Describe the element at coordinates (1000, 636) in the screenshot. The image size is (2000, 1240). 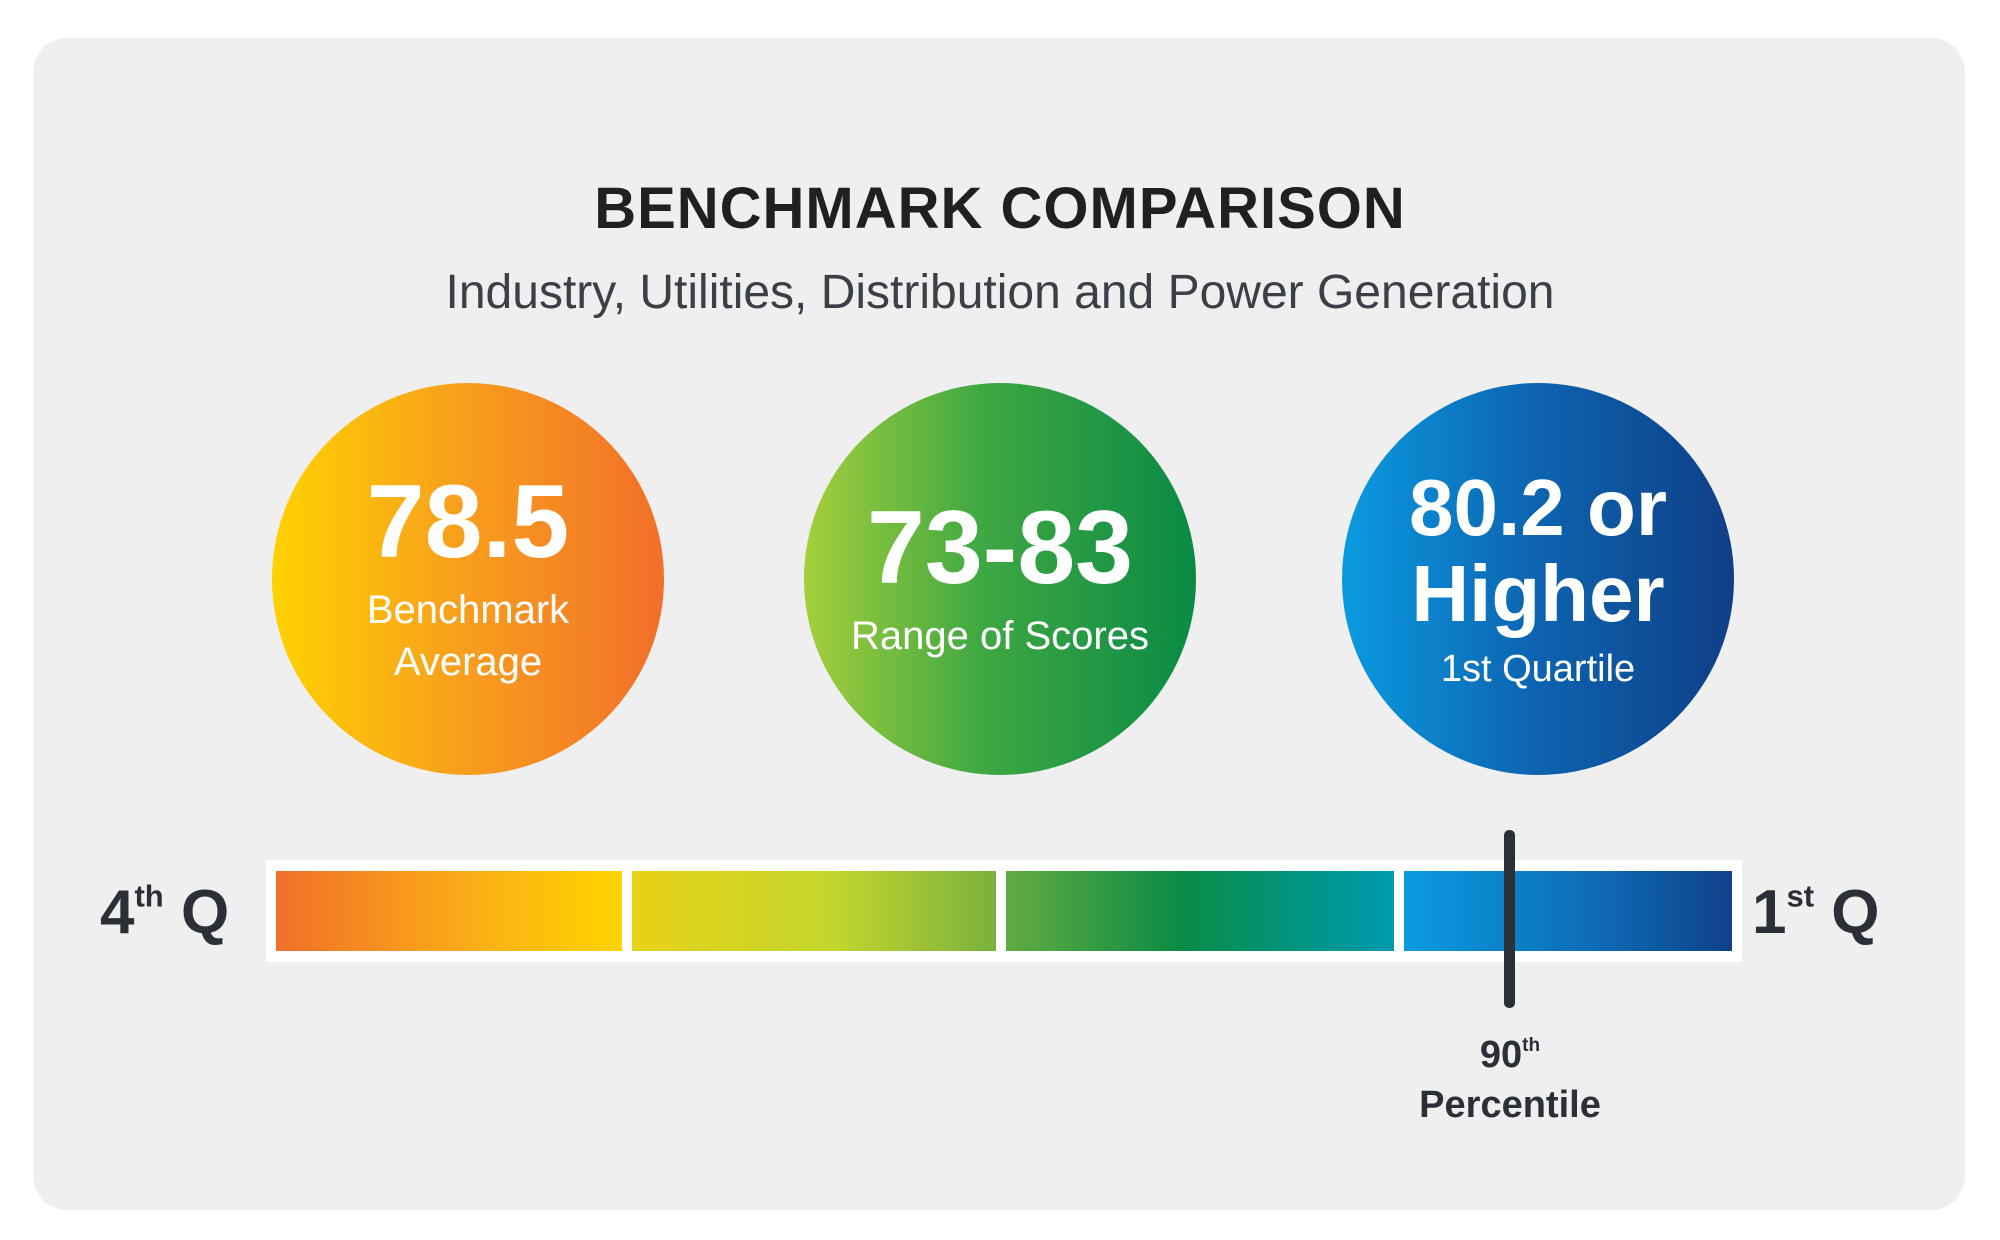
I see `range-of-scores-label: Range of Scores` at that location.